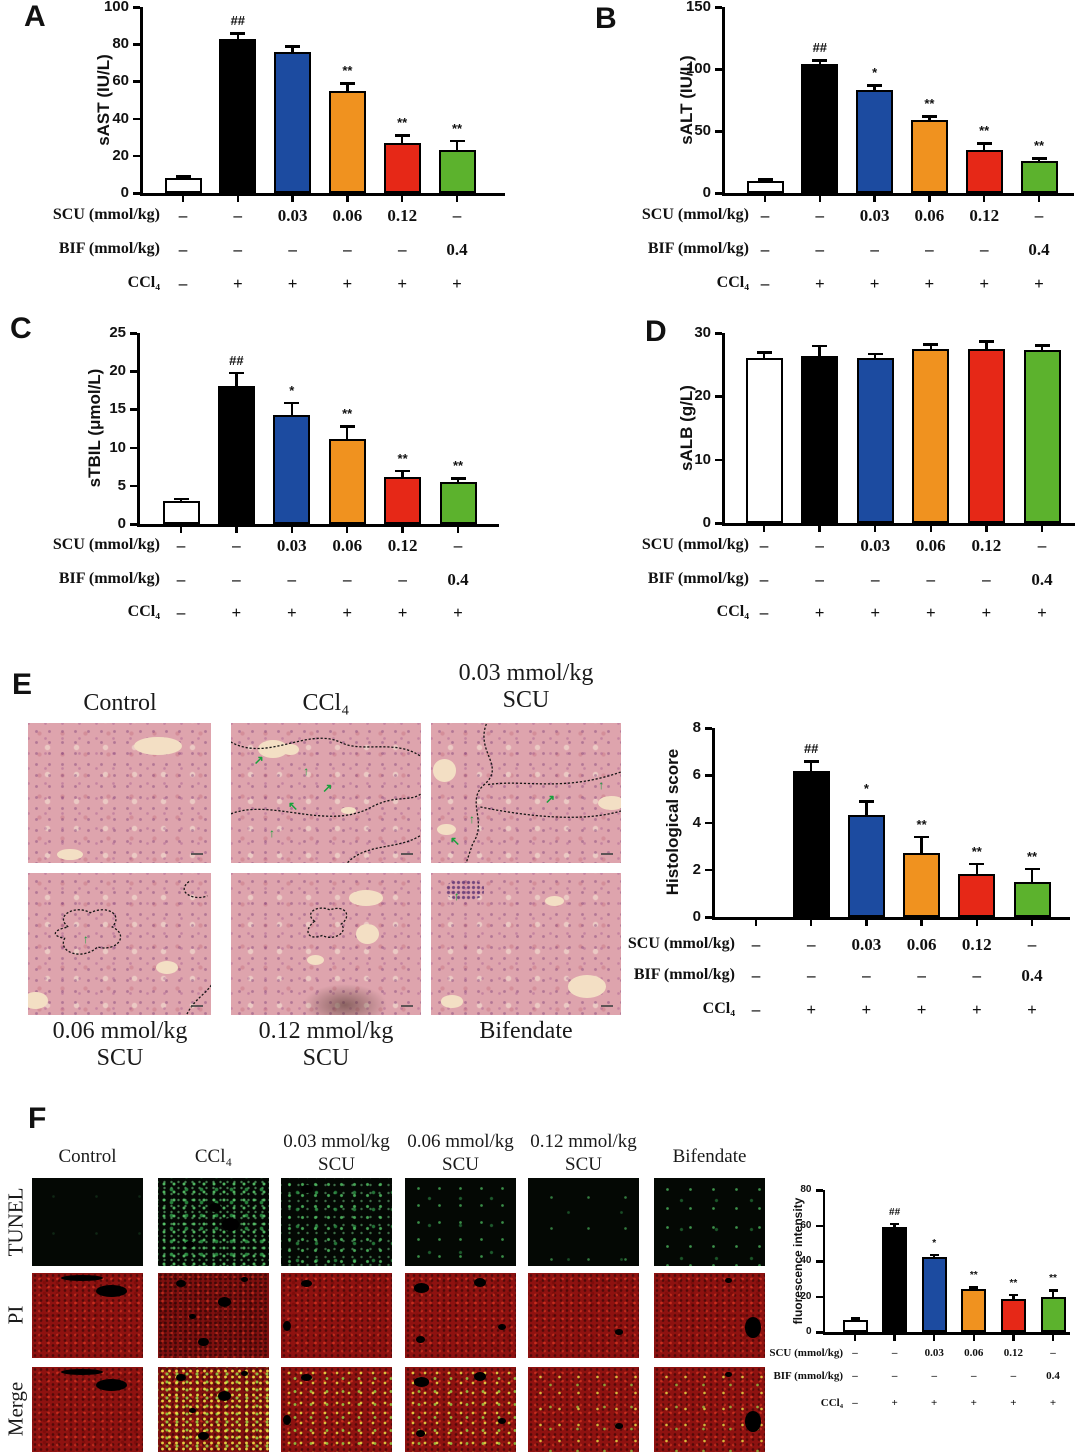 This screenshot has width=1080, height=1454. I want to click on pi-image-control, so click(87, 1315).